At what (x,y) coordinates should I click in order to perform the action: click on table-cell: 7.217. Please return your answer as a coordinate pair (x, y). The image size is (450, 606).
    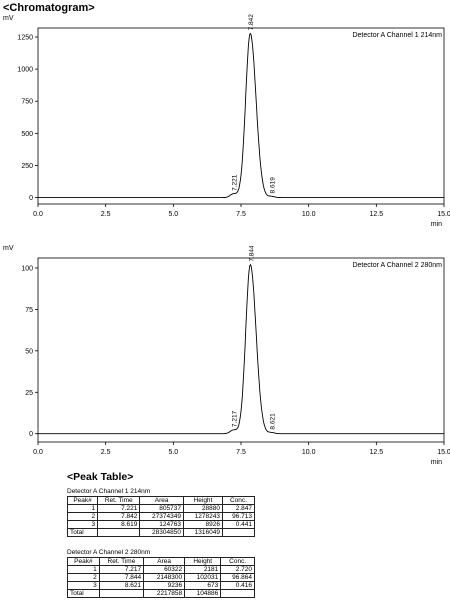
    Looking at the image, I should click on (121, 569).